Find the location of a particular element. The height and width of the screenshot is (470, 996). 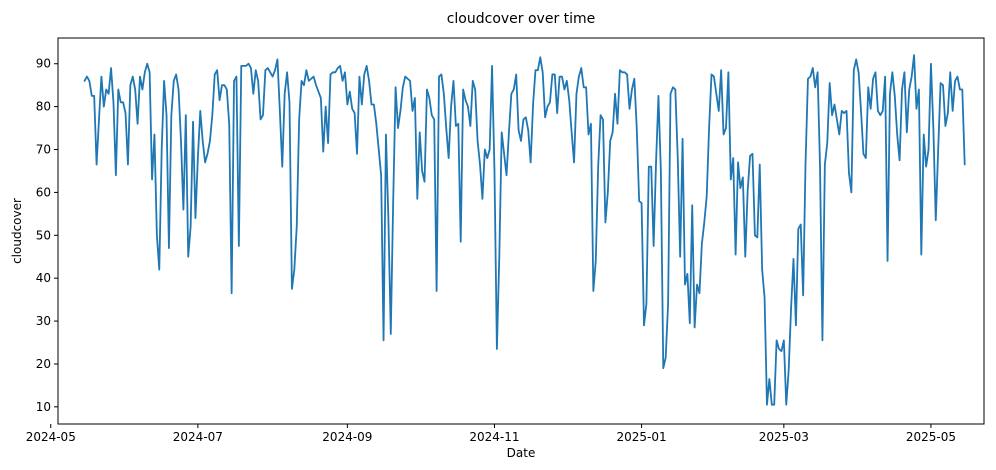

x-tick-label: 2024-11 is located at coordinates (494, 437).